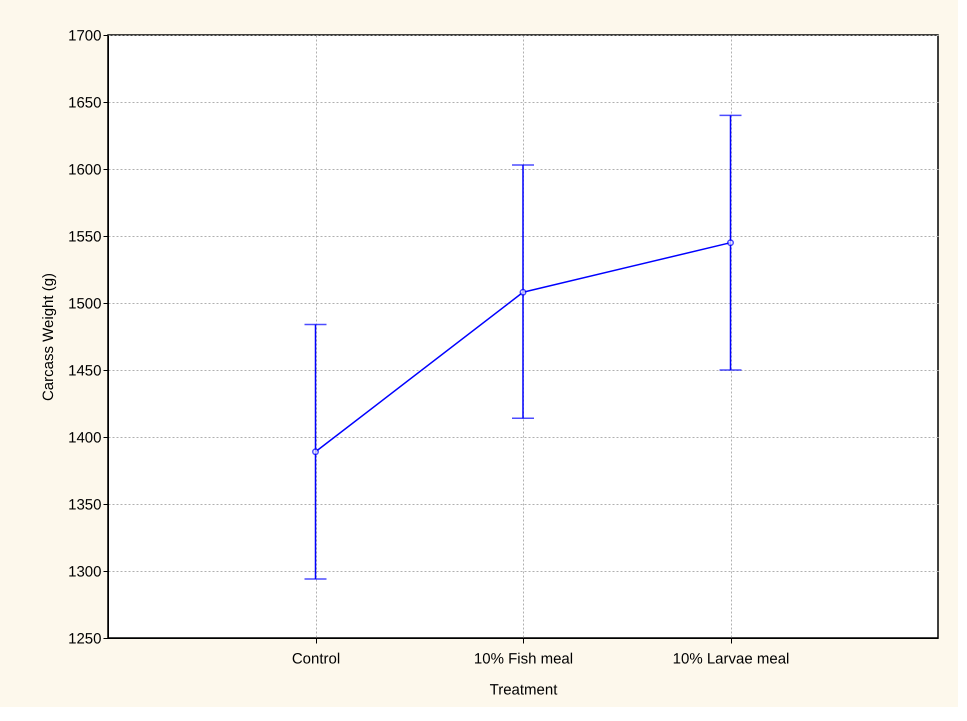  What do you see at coordinates (731, 659) in the screenshot?
I see `x-tick-label: 10% Larvae meal` at bounding box center [731, 659].